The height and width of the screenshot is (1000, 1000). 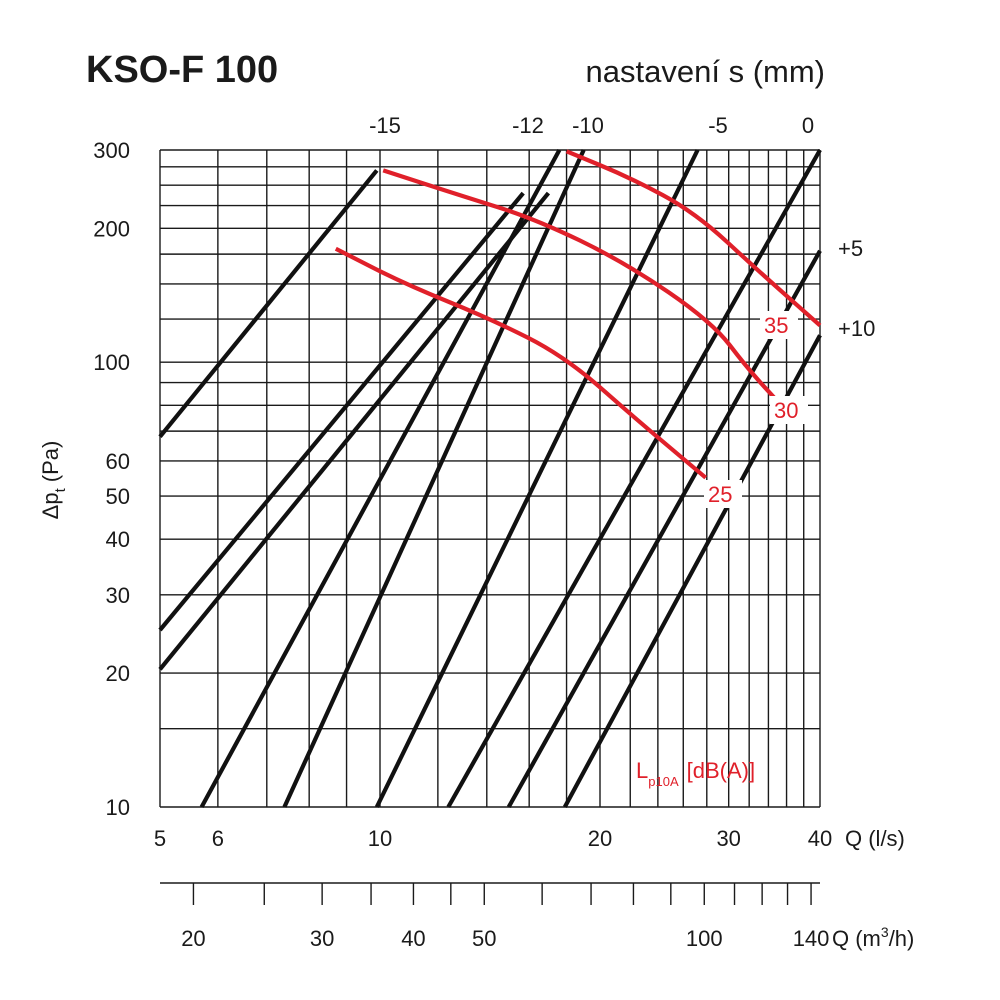 What do you see at coordinates (776, 325) in the screenshot?
I see `noise-curve-label: 35` at bounding box center [776, 325].